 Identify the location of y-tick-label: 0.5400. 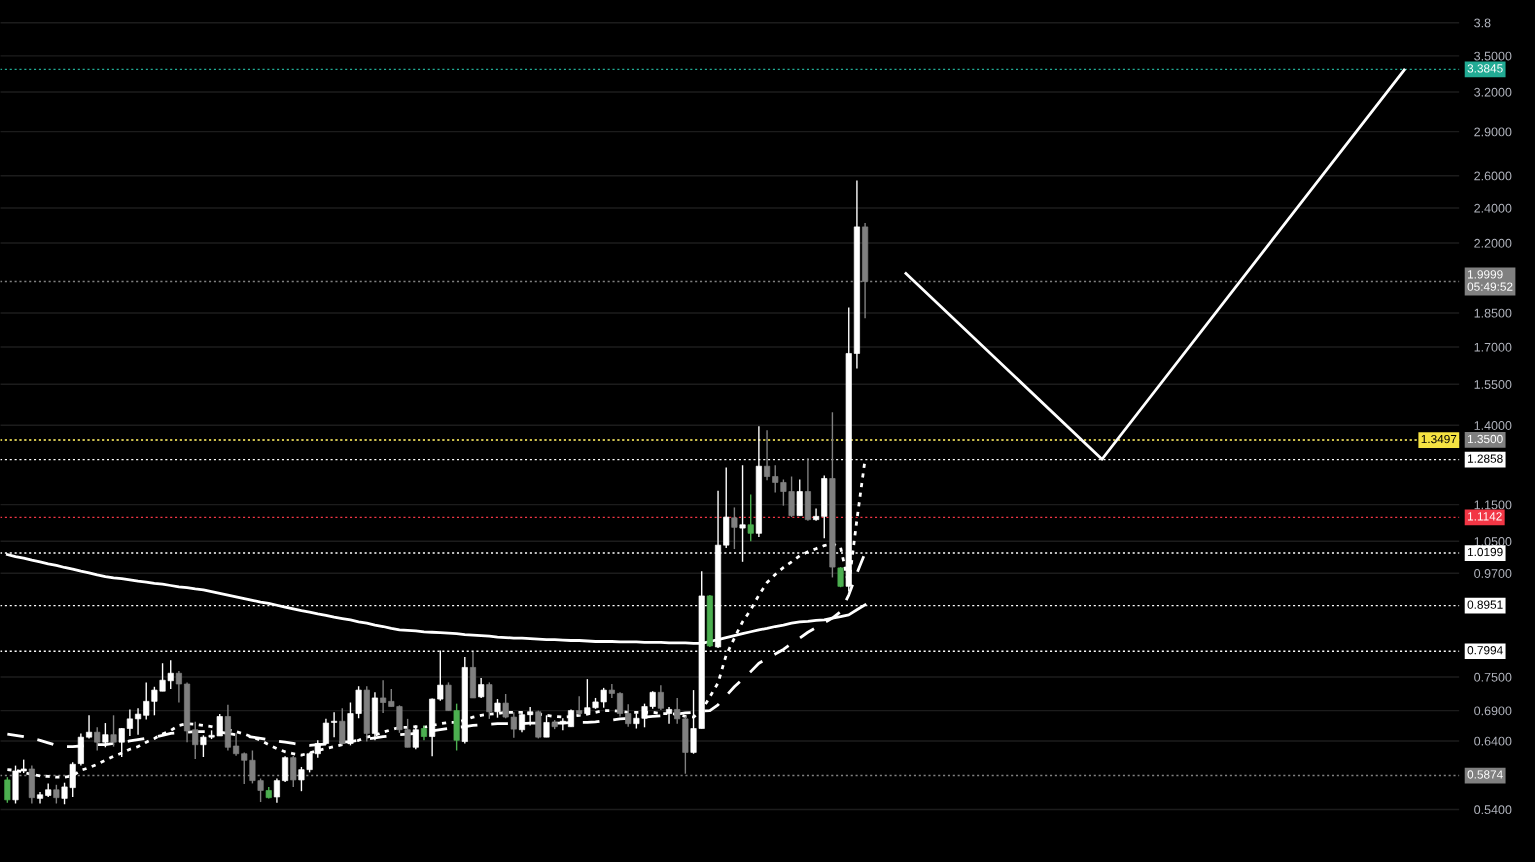
(1493, 810).